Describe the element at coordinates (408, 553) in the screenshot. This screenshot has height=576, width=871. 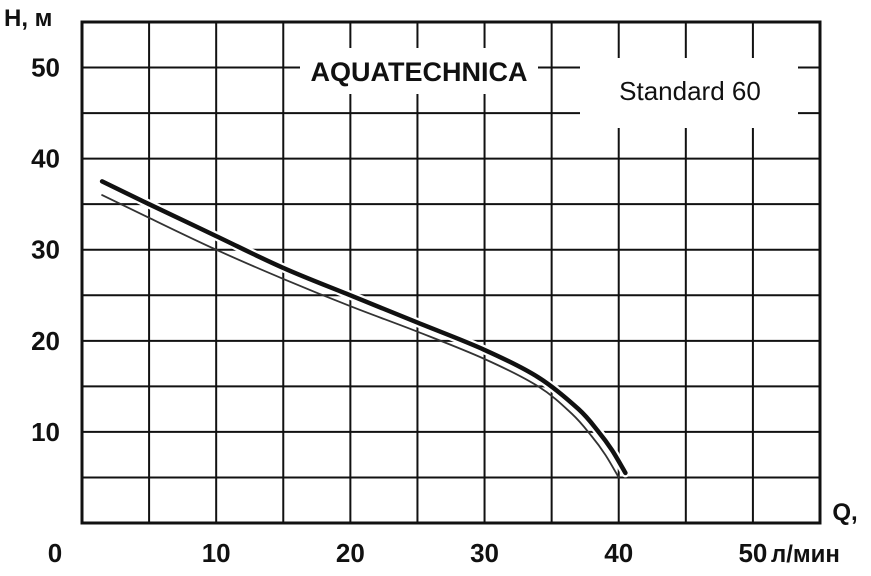
I see `x-tick-labels: 0 10 20 30 40 50` at that location.